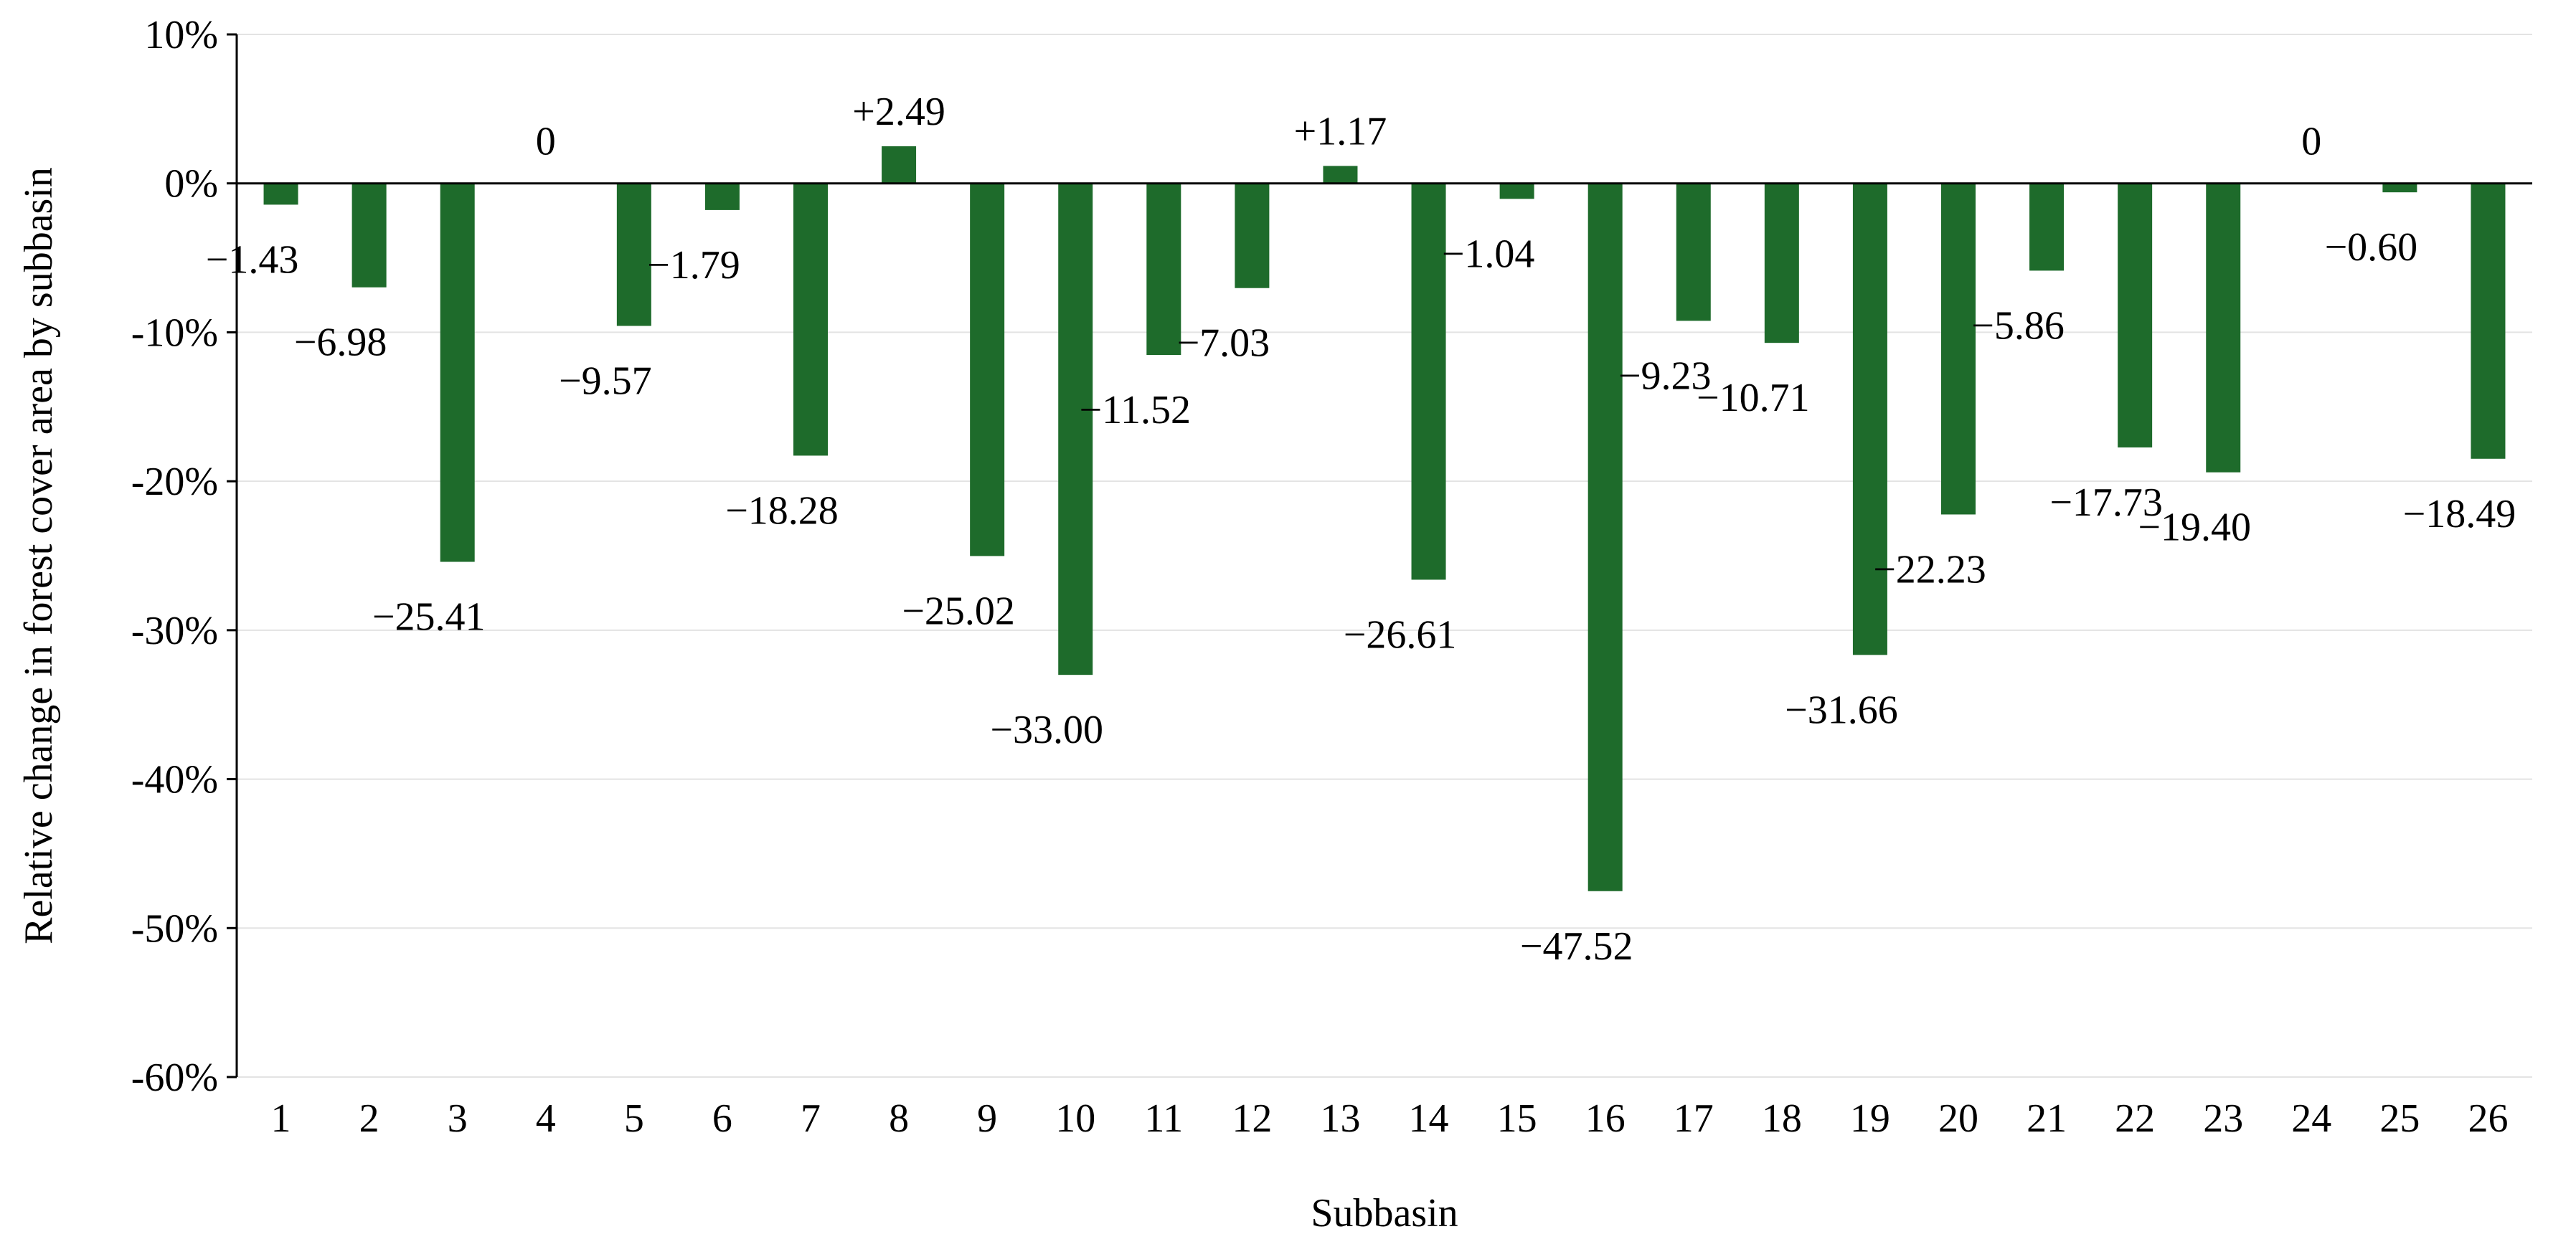  What do you see at coordinates (1753, 398) in the screenshot?
I see `data-label-subbasin-18: −10.71` at bounding box center [1753, 398].